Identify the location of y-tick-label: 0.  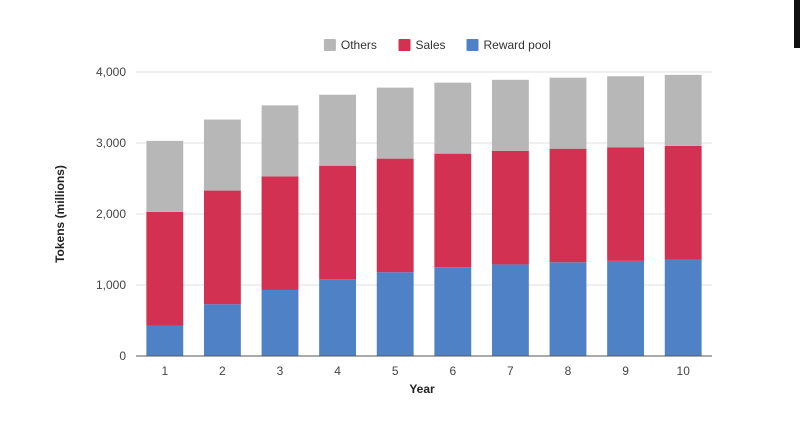
(122, 356).